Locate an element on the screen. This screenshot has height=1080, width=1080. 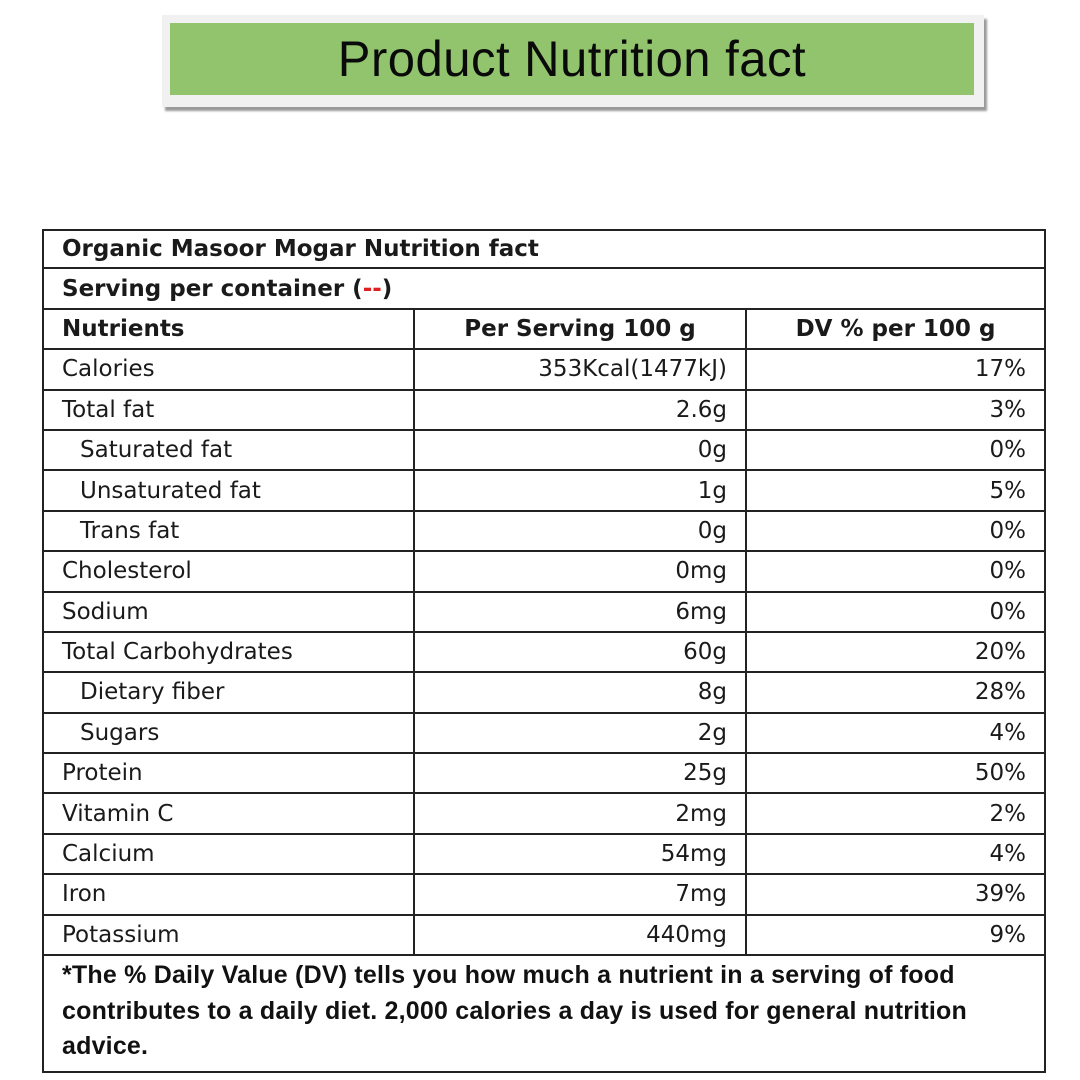
serving-prefix: Serving per container ( is located at coordinates (212, 288).